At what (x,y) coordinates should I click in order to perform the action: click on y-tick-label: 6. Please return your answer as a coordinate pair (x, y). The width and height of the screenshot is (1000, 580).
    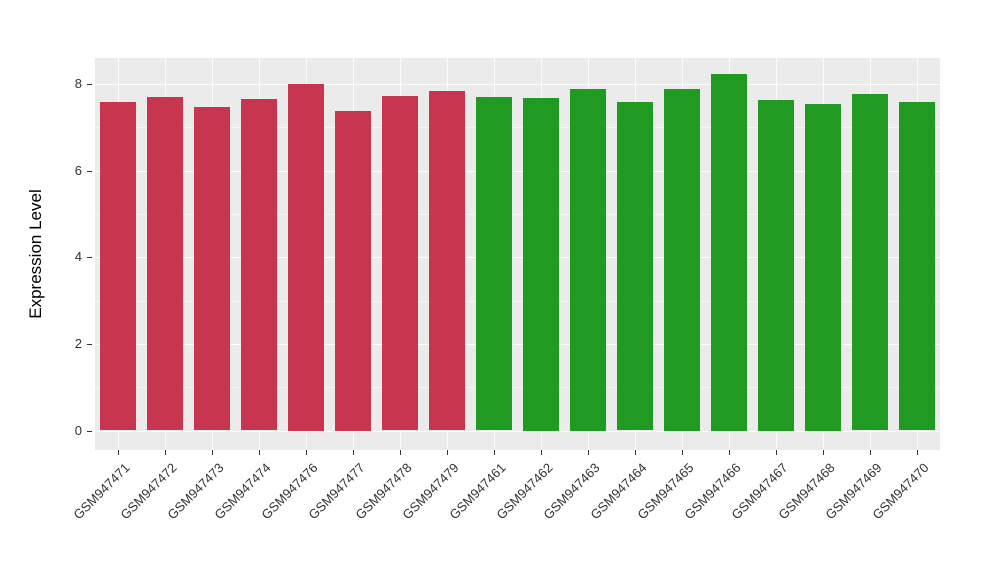
    Looking at the image, I should click on (78, 170).